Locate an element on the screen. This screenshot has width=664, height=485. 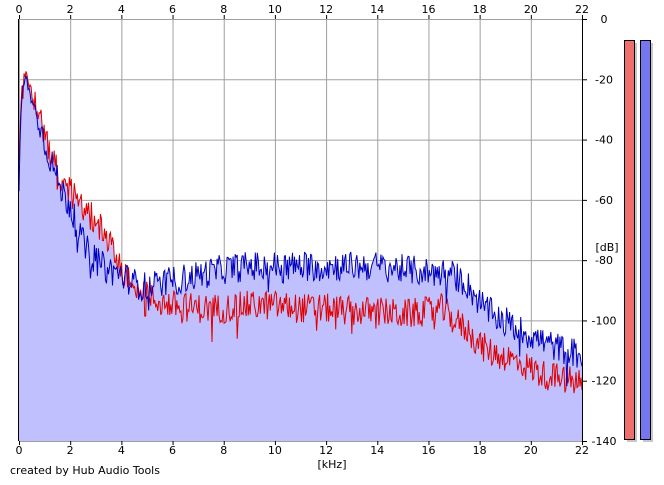
y-tick-label: -40 is located at coordinates (604, 140).